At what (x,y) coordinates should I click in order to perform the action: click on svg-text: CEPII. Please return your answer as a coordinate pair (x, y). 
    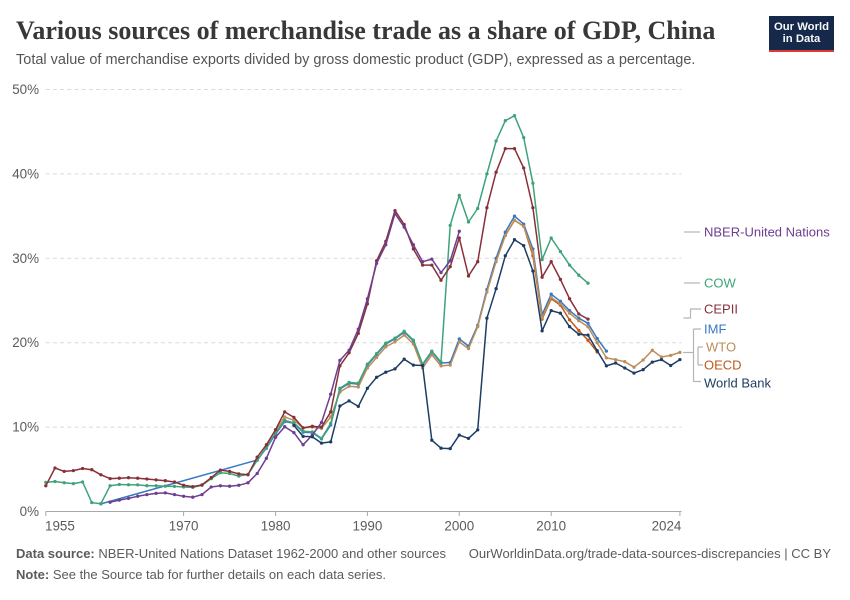
    Looking at the image, I should click on (721, 309).